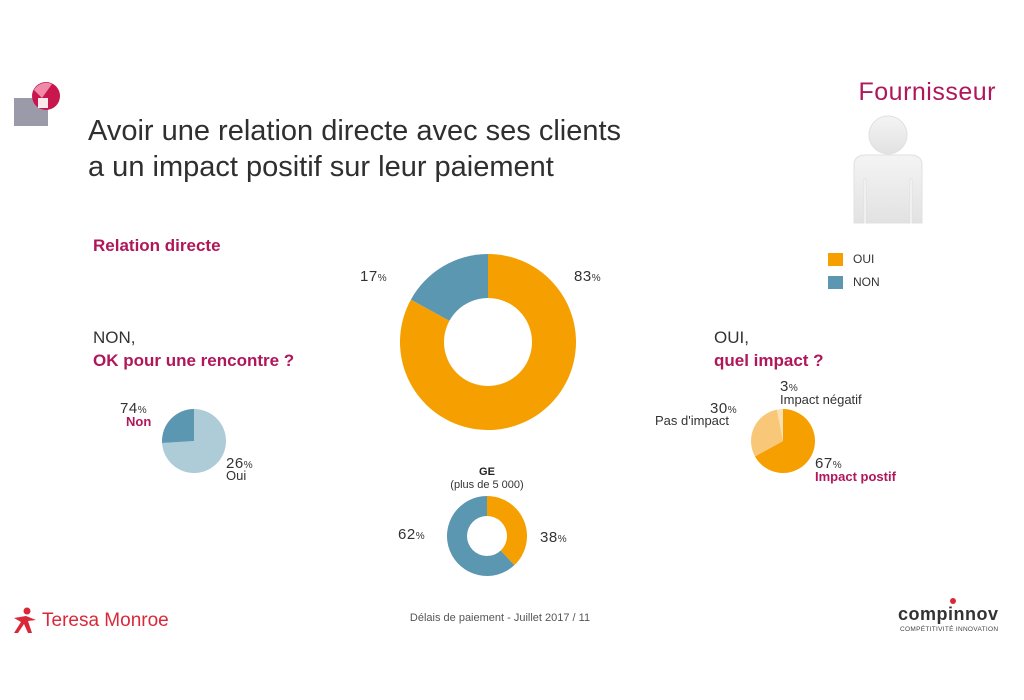 The image size is (1024, 700). I want to click on legend-item-oui: OUI, so click(888, 259).